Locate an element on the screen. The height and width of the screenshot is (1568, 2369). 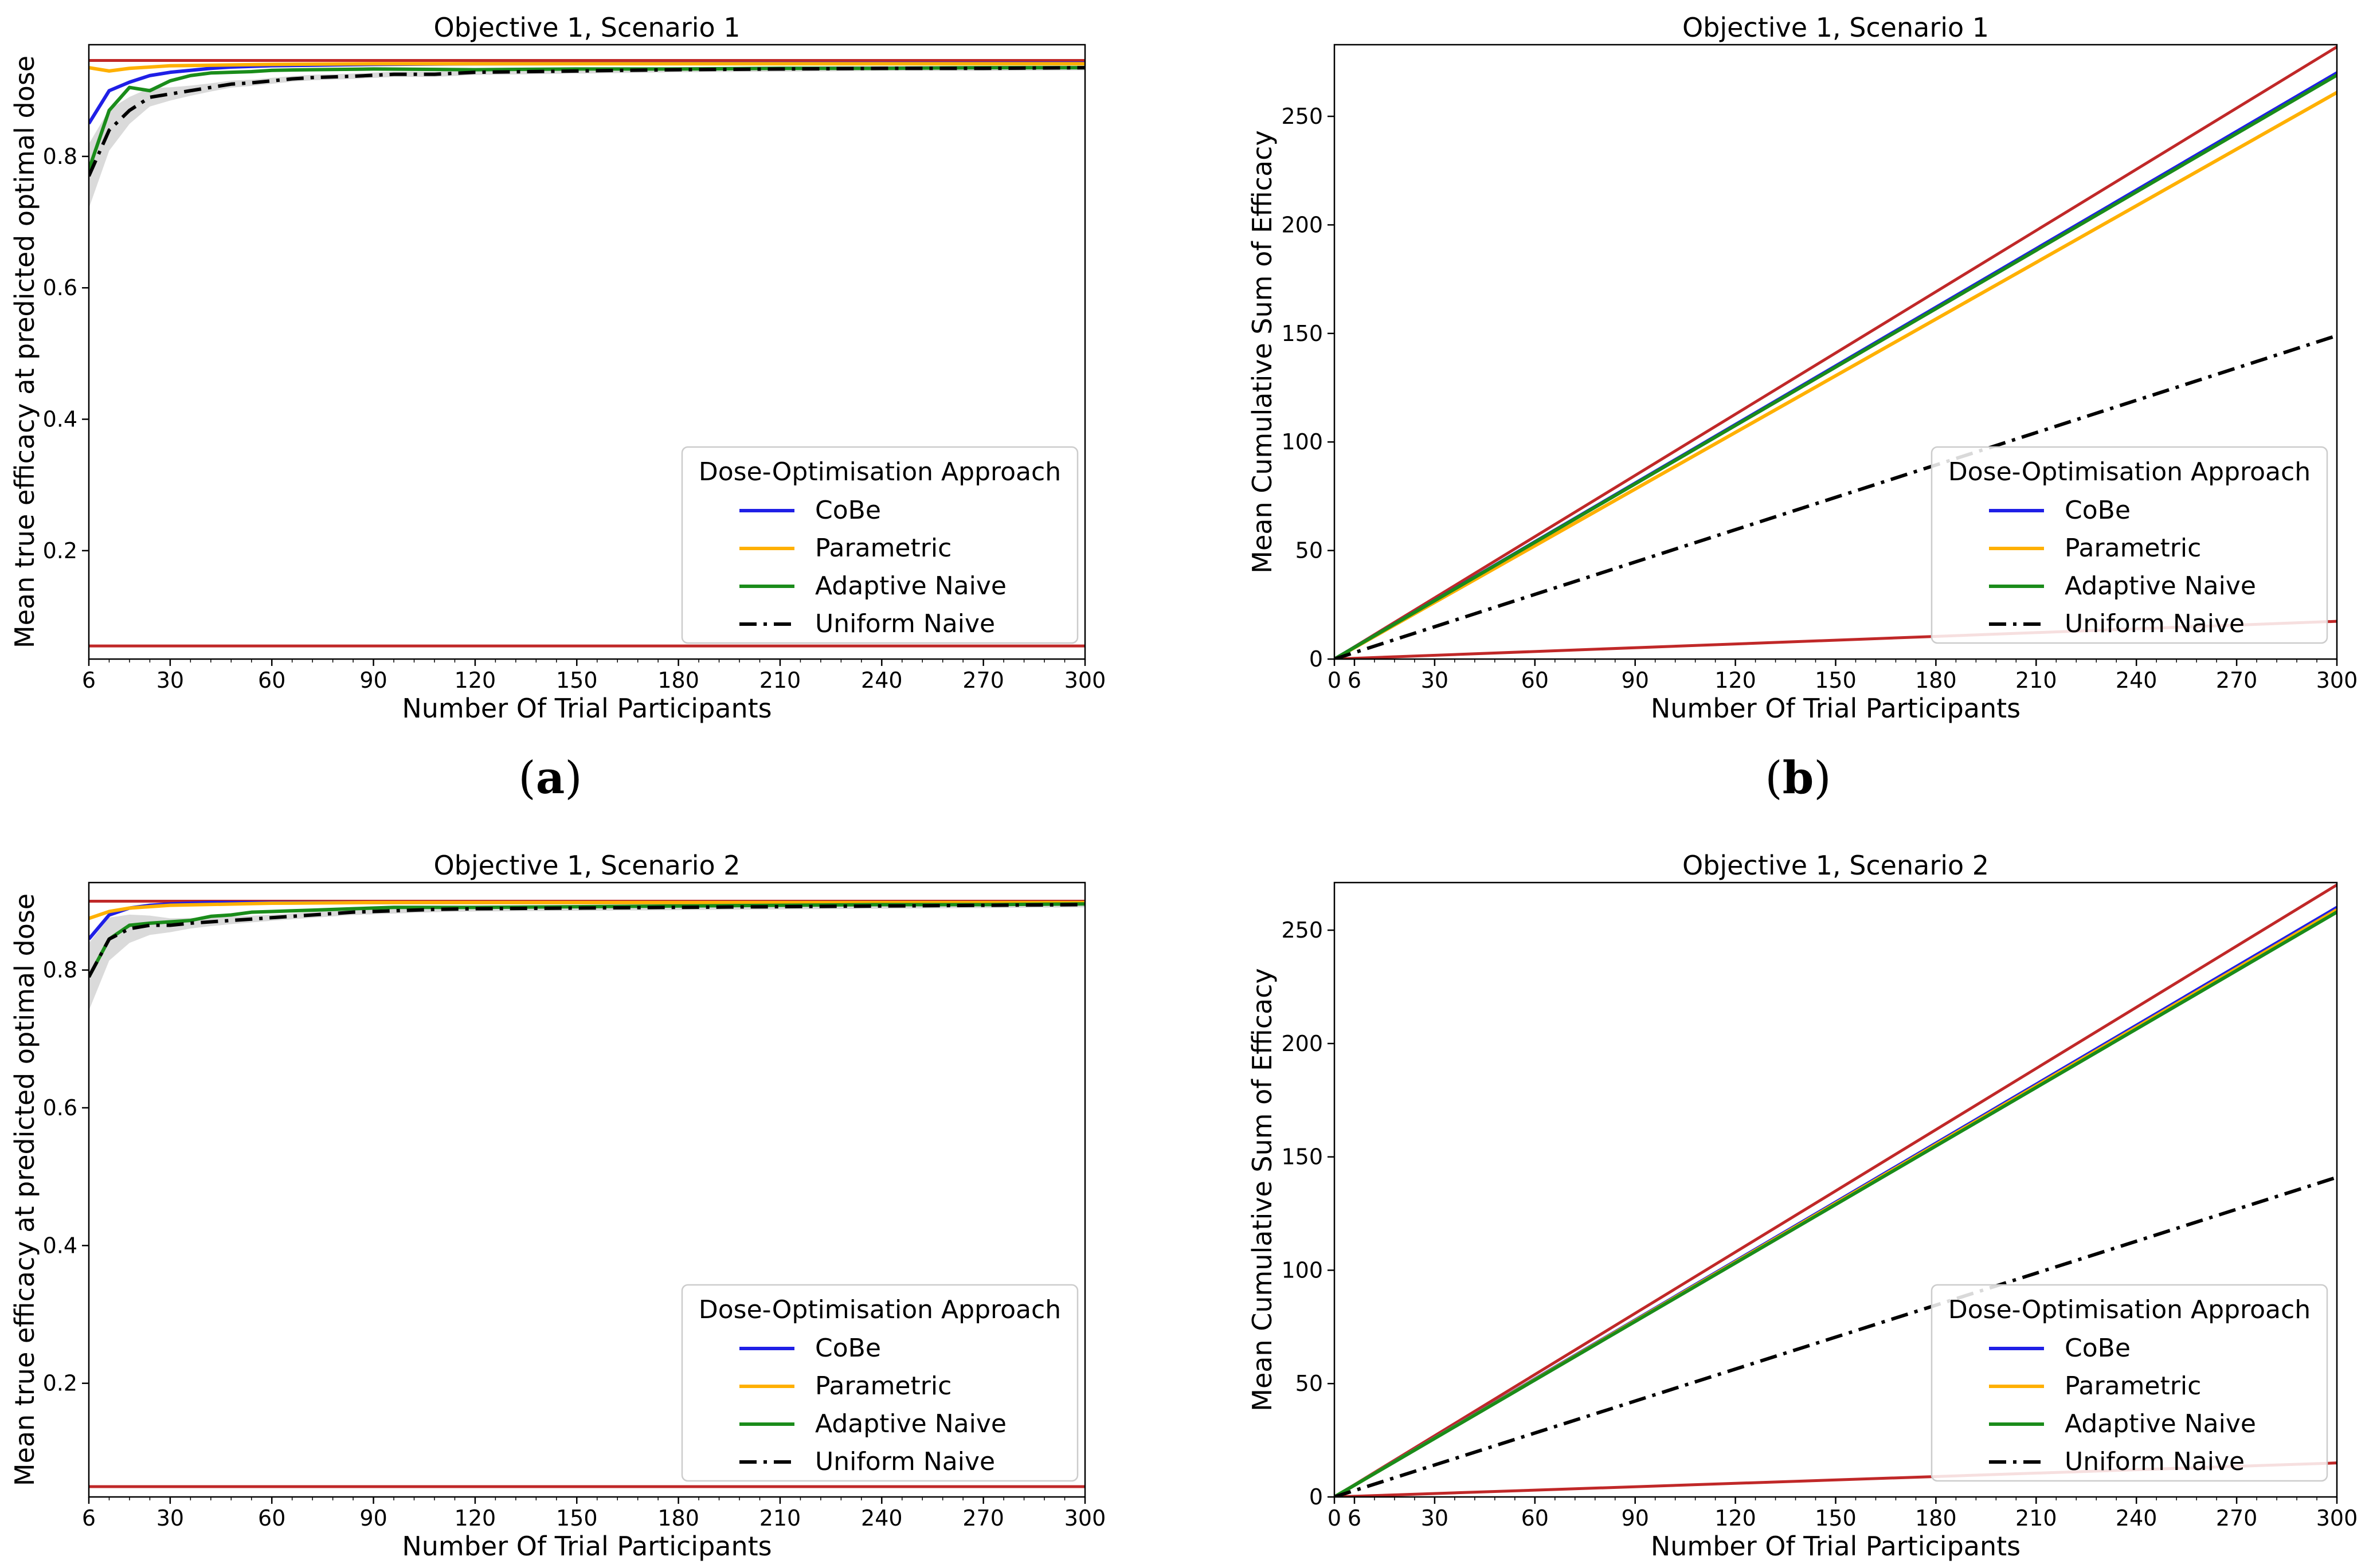
y-tick-label: 0.4 is located at coordinates (60, 419).